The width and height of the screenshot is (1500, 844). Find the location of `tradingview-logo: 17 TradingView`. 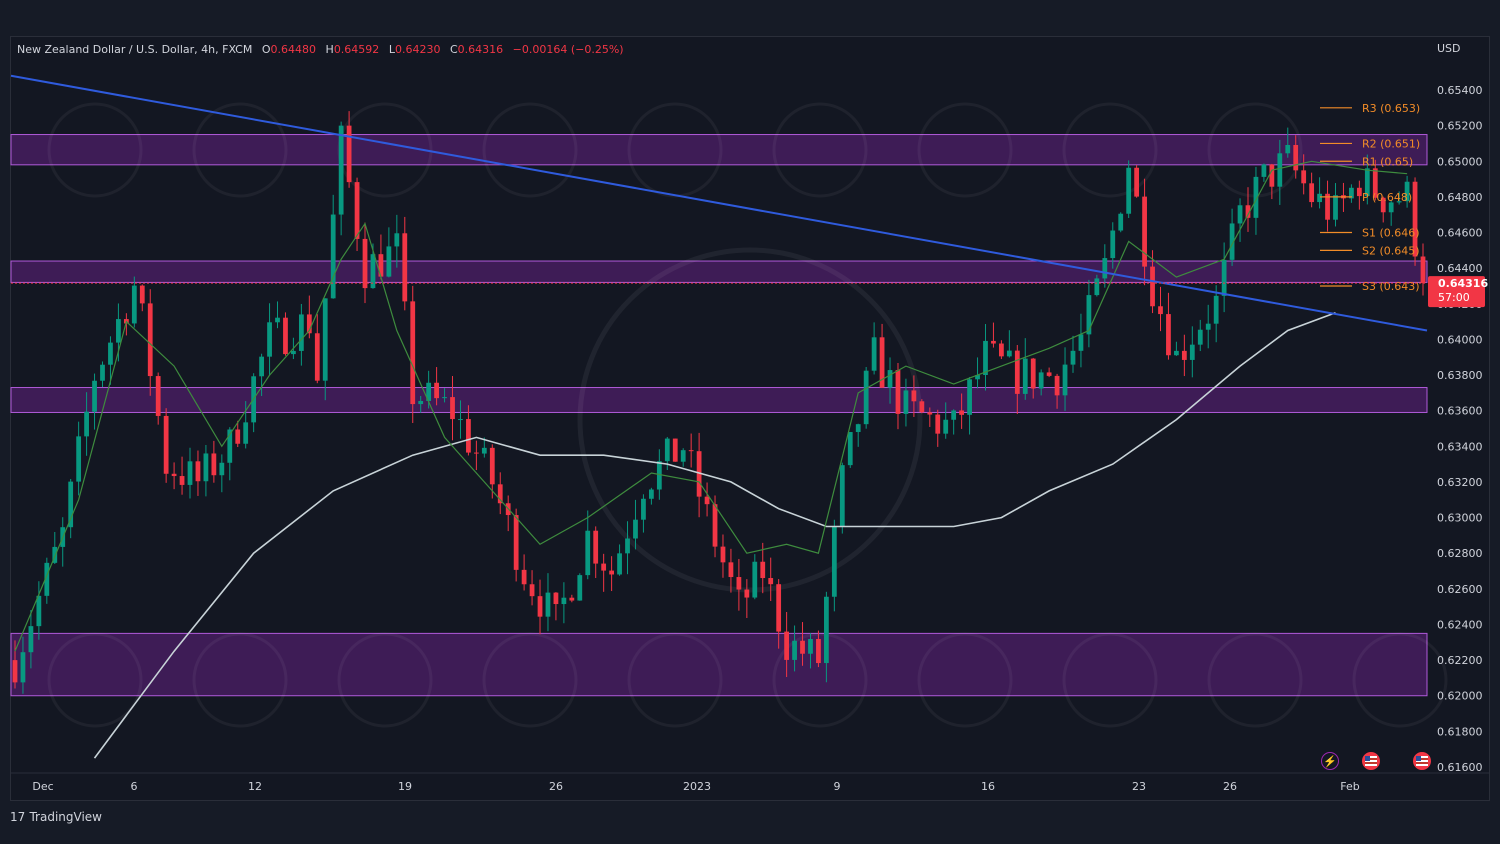

tradingview-logo: 17 TradingView is located at coordinates (56, 817).